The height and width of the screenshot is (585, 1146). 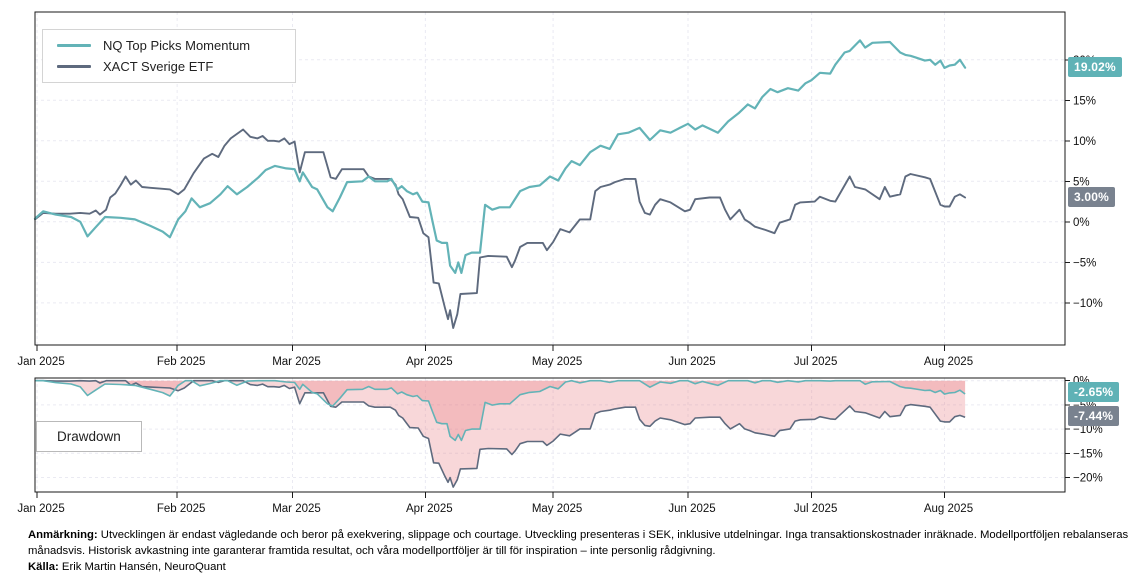 I want to click on nq-final-return-badge: 19.02%, so click(x=1095, y=66).